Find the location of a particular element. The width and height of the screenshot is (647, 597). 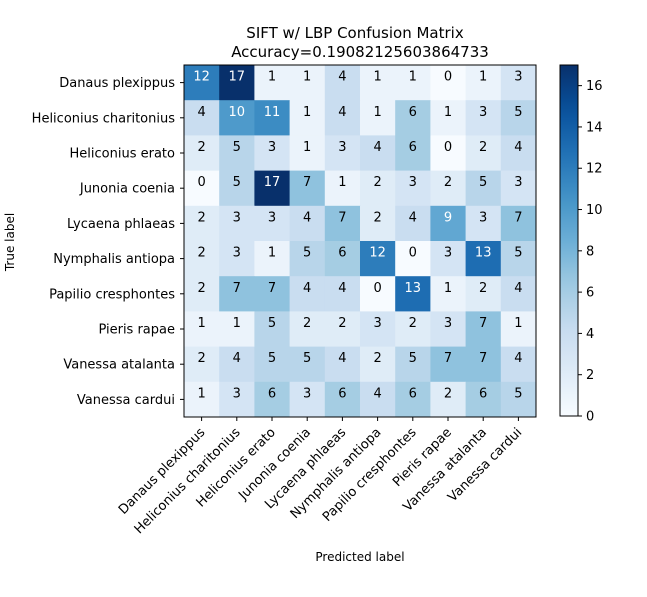

cell-value-label: 13 is located at coordinates (413, 288).